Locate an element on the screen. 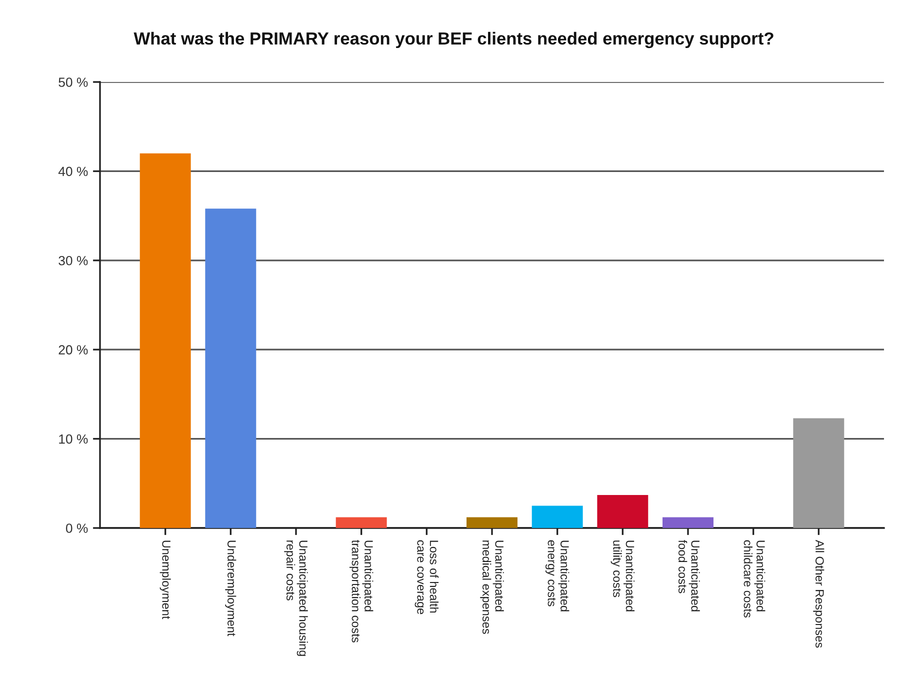 The width and height of the screenshot is (908, 688). chart-title: What was the PRIMARY reason your BEF clients needed emergency support? is located at coordinates (454, 40).